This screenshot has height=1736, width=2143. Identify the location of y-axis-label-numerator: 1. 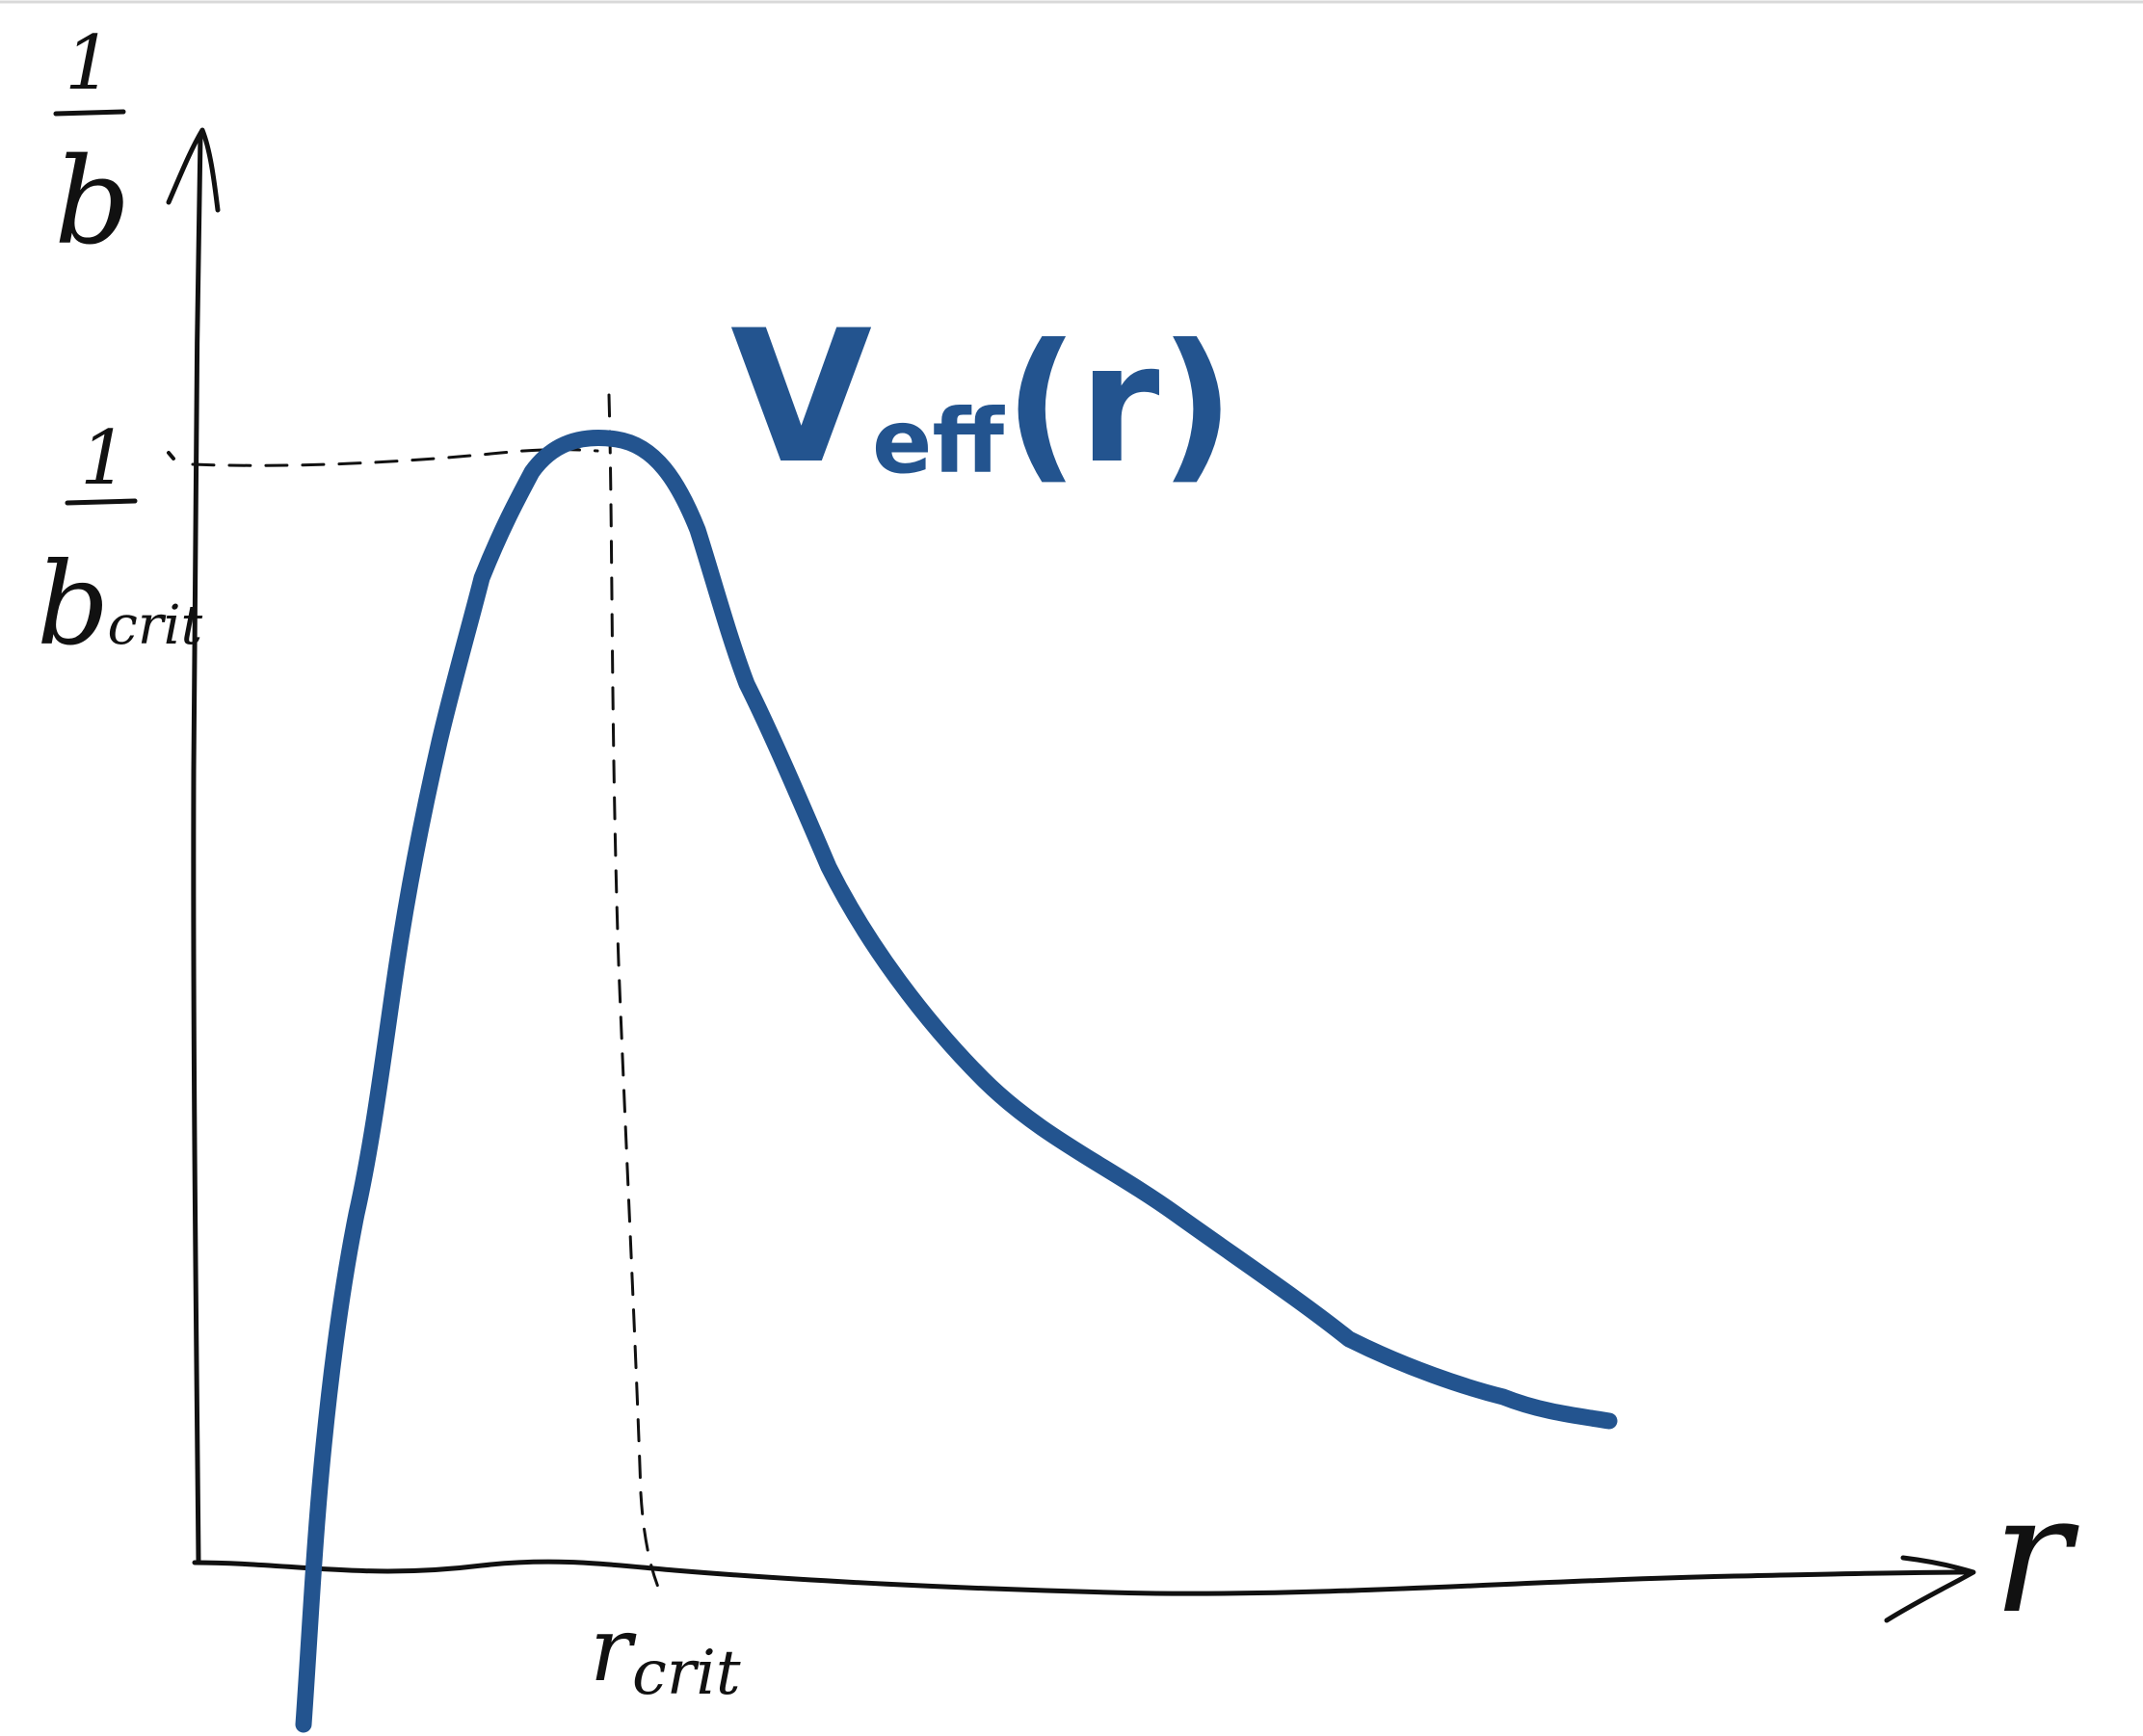
(89, 63).